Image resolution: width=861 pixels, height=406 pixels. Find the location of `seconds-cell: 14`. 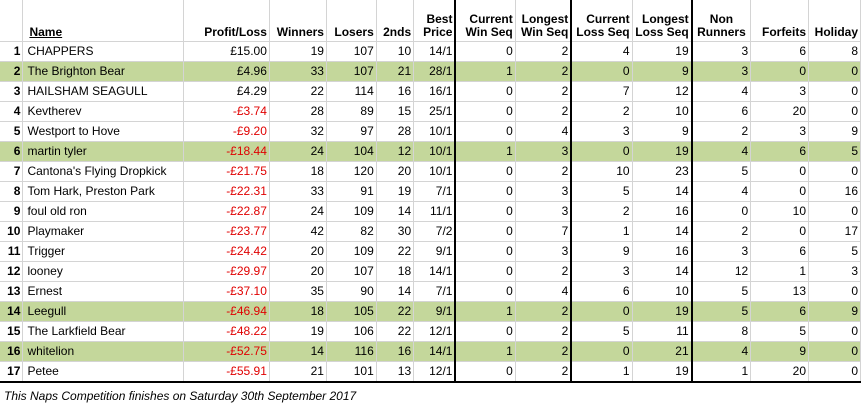

seconds-cell: 14 is located at coordinates (395, 291).